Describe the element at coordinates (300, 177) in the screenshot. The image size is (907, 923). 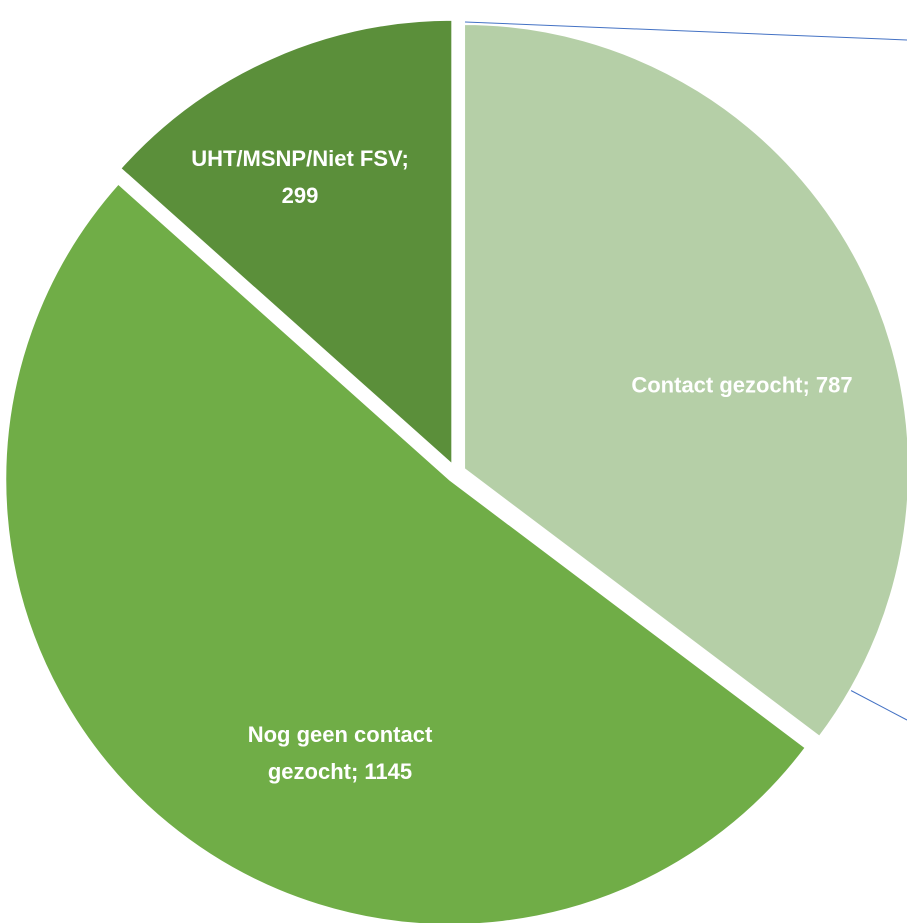
I see `data-label: UHT/MSNP/Niet FSV; 299` at that location.